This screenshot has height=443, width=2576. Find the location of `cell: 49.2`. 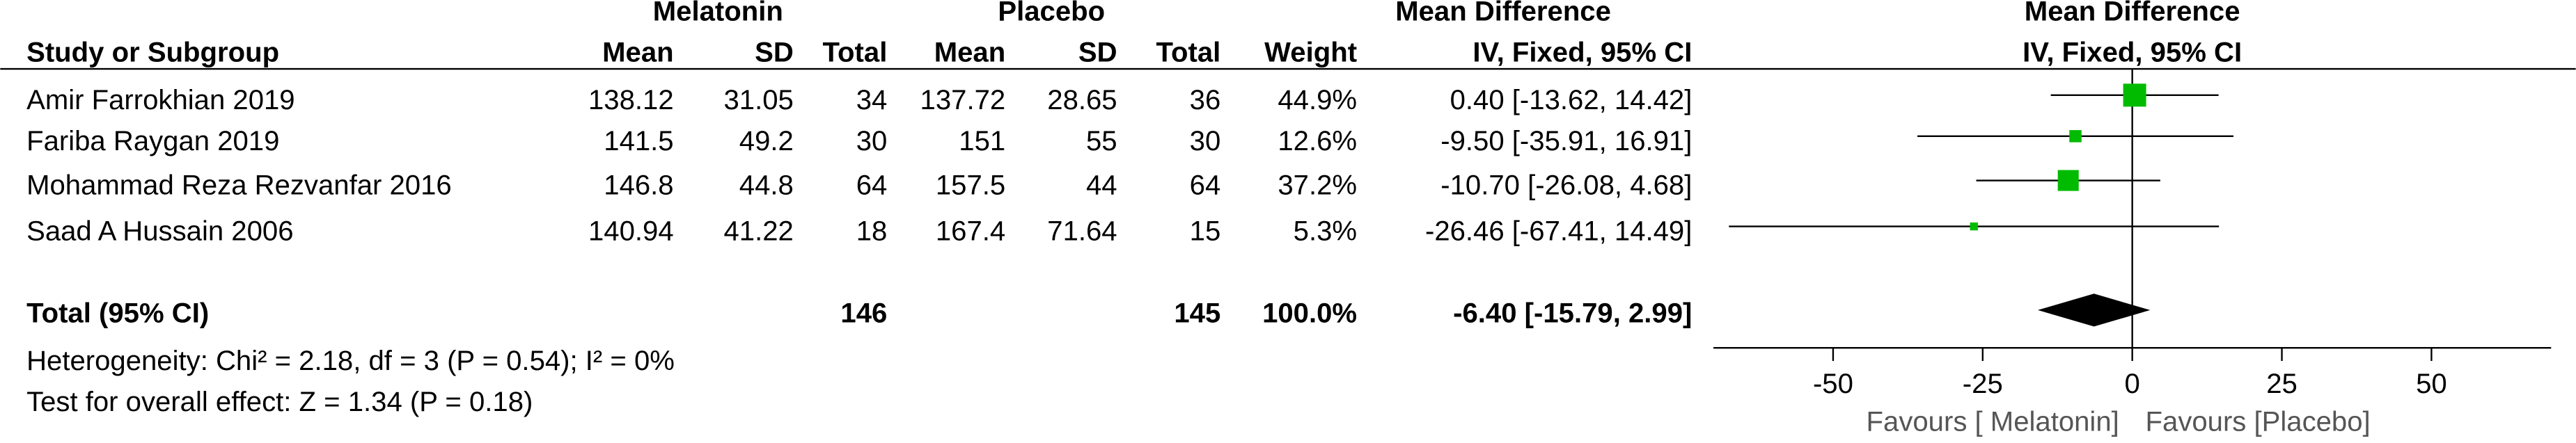

cell: 49.2 is located at coordinates (766, 141).